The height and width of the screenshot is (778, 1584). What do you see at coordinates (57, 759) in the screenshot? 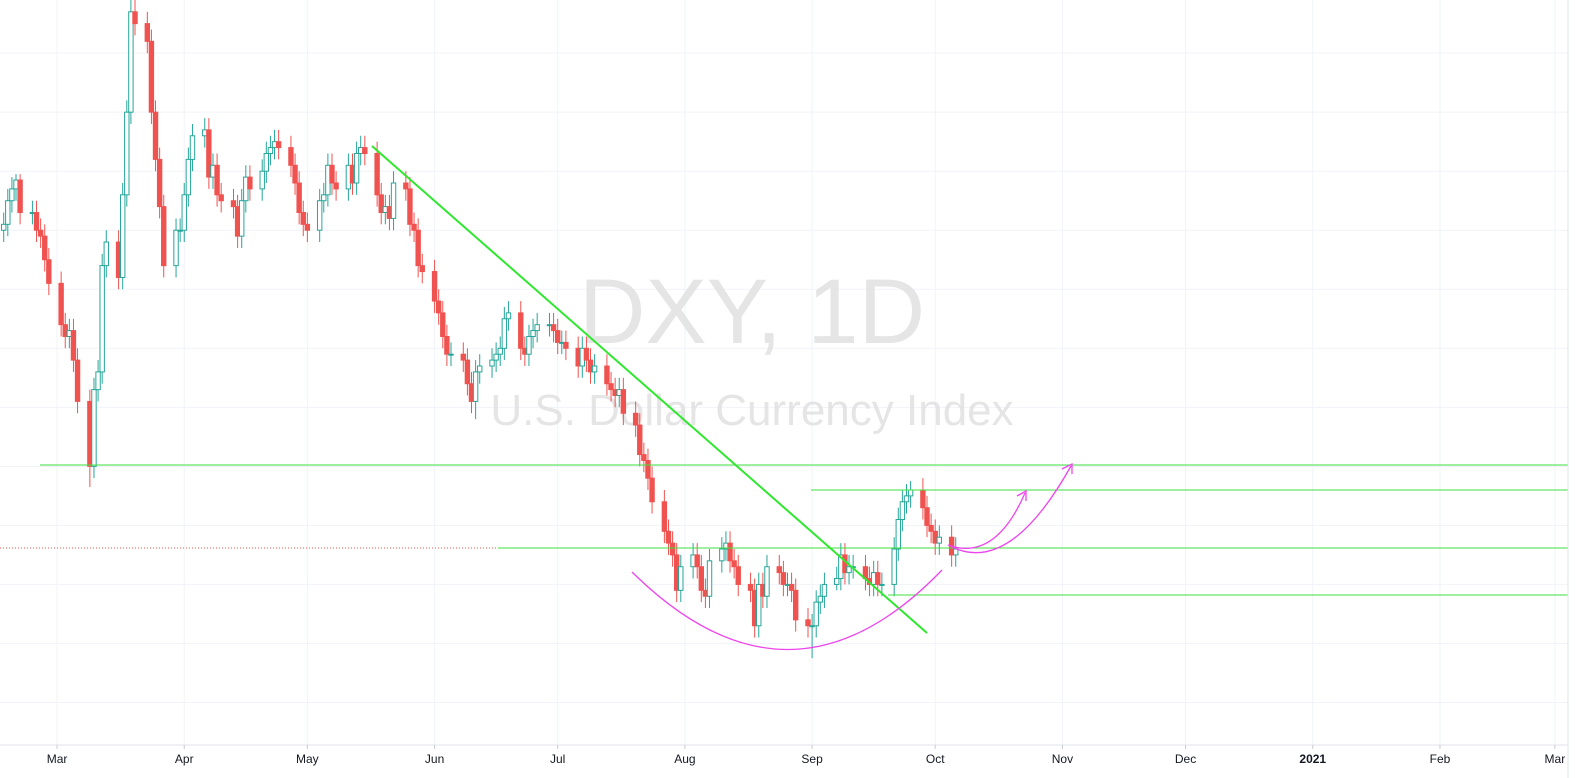
I see `x-tick-label: Mar` at bounding box center [57, 759].